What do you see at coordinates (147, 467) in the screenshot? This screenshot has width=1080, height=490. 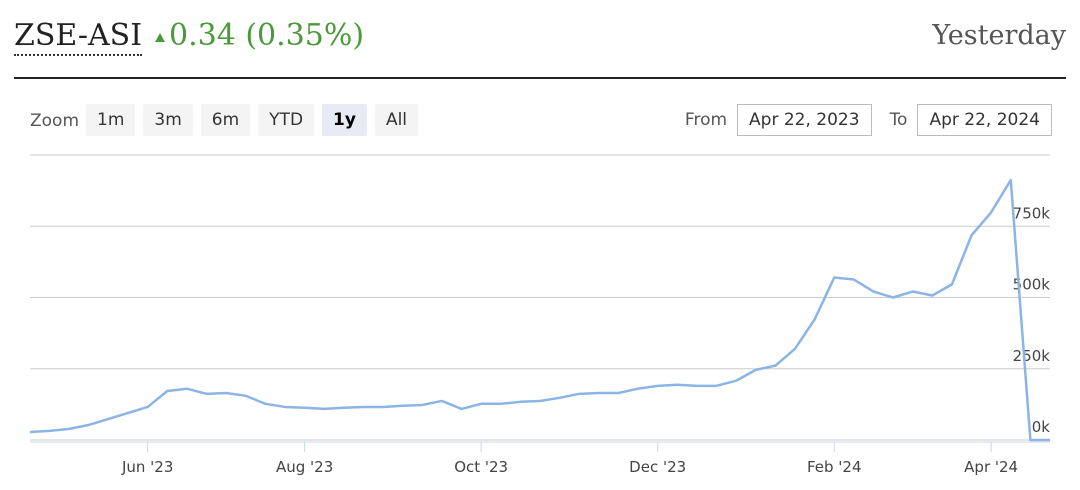 I see `x-tick-label: Jun '23` at bounding box center [147, 467].